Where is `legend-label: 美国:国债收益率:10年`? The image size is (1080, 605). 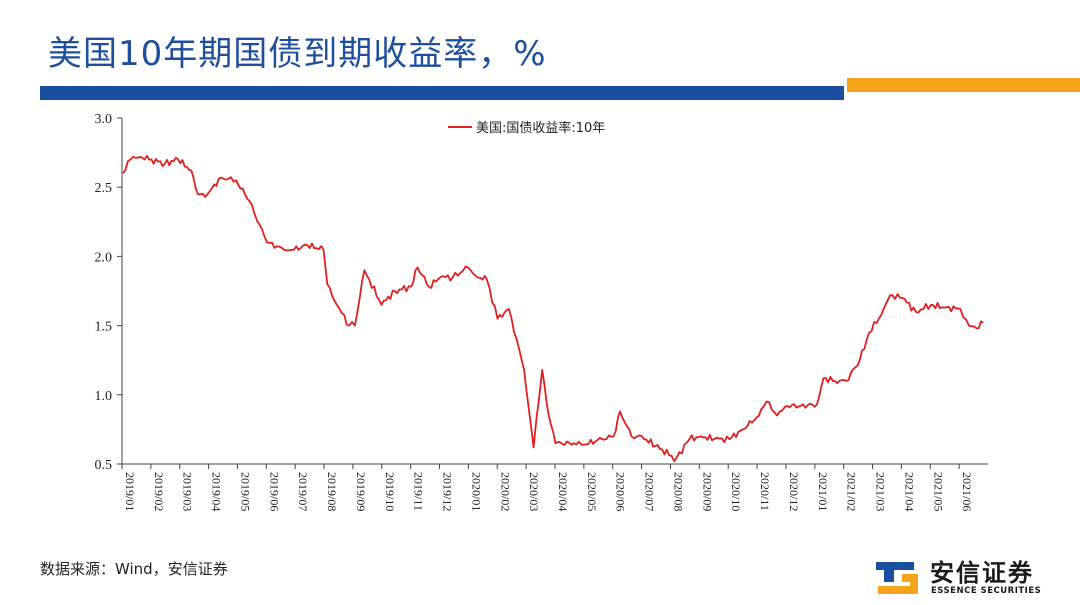 legend-label: 美国:国债收益率:10年 is located at coordinates (540, 128).